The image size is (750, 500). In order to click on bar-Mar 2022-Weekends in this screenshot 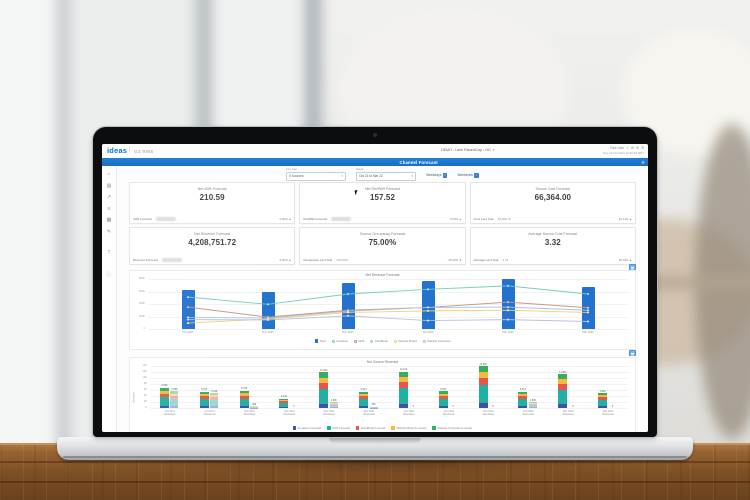, I will do `click(603, 400)`.